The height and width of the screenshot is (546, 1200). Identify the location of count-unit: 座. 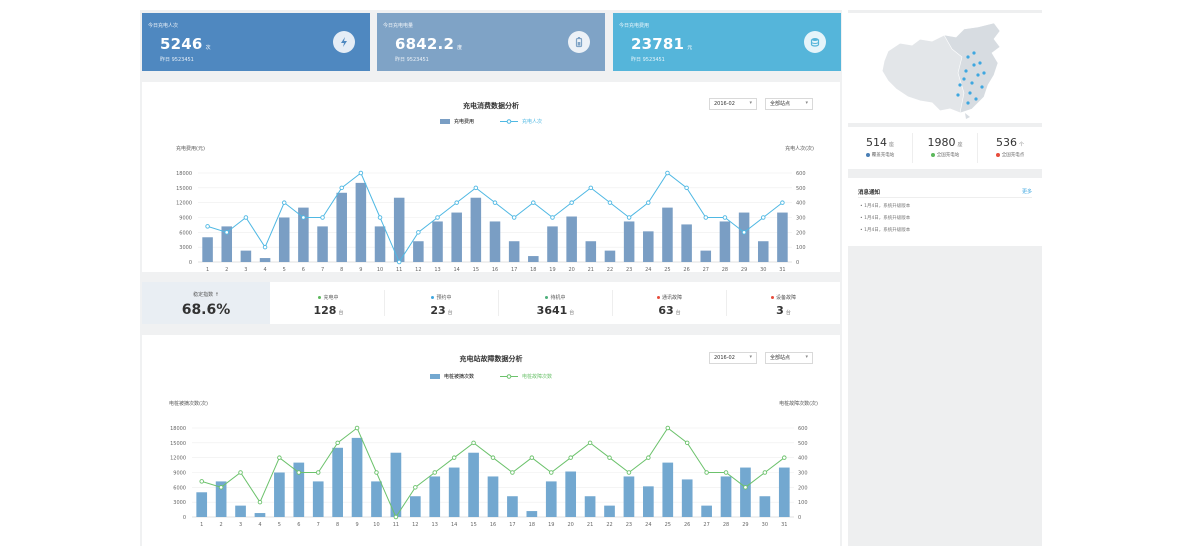
(960, 145).